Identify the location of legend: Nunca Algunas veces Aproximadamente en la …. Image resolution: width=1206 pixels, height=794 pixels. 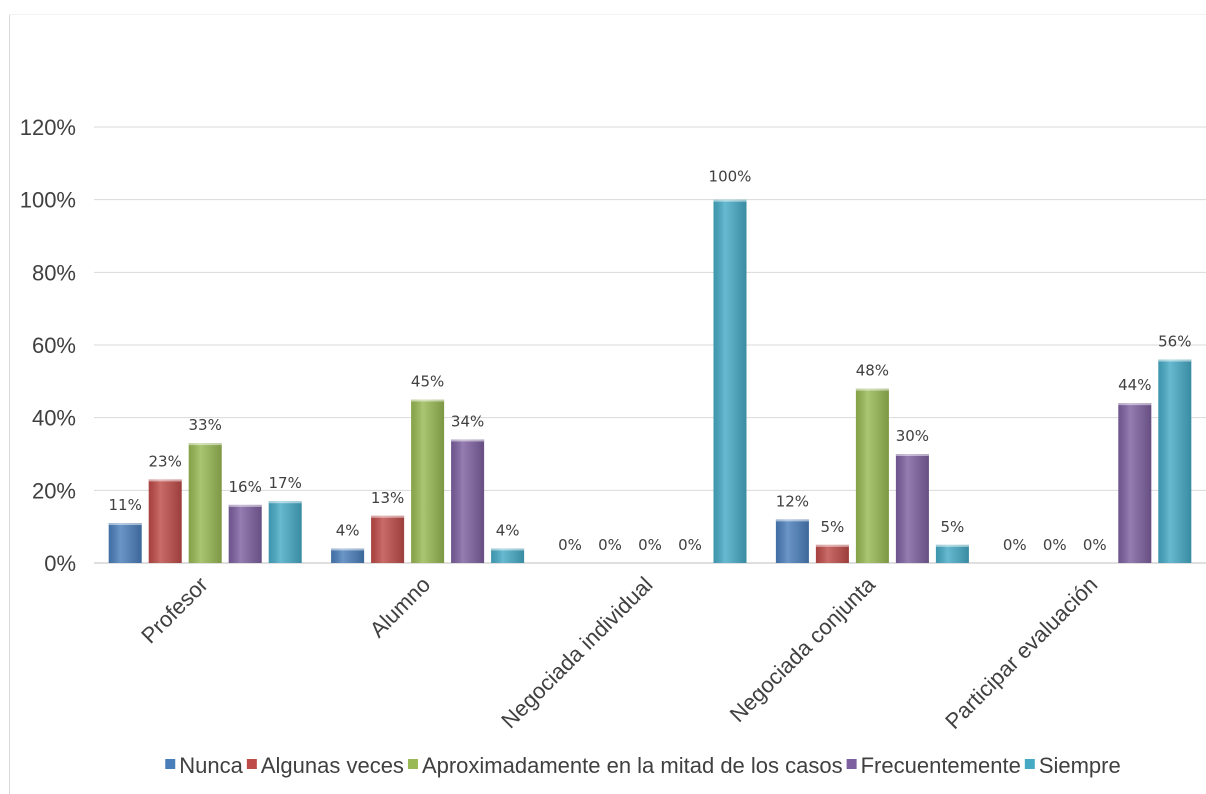
(643, 765).